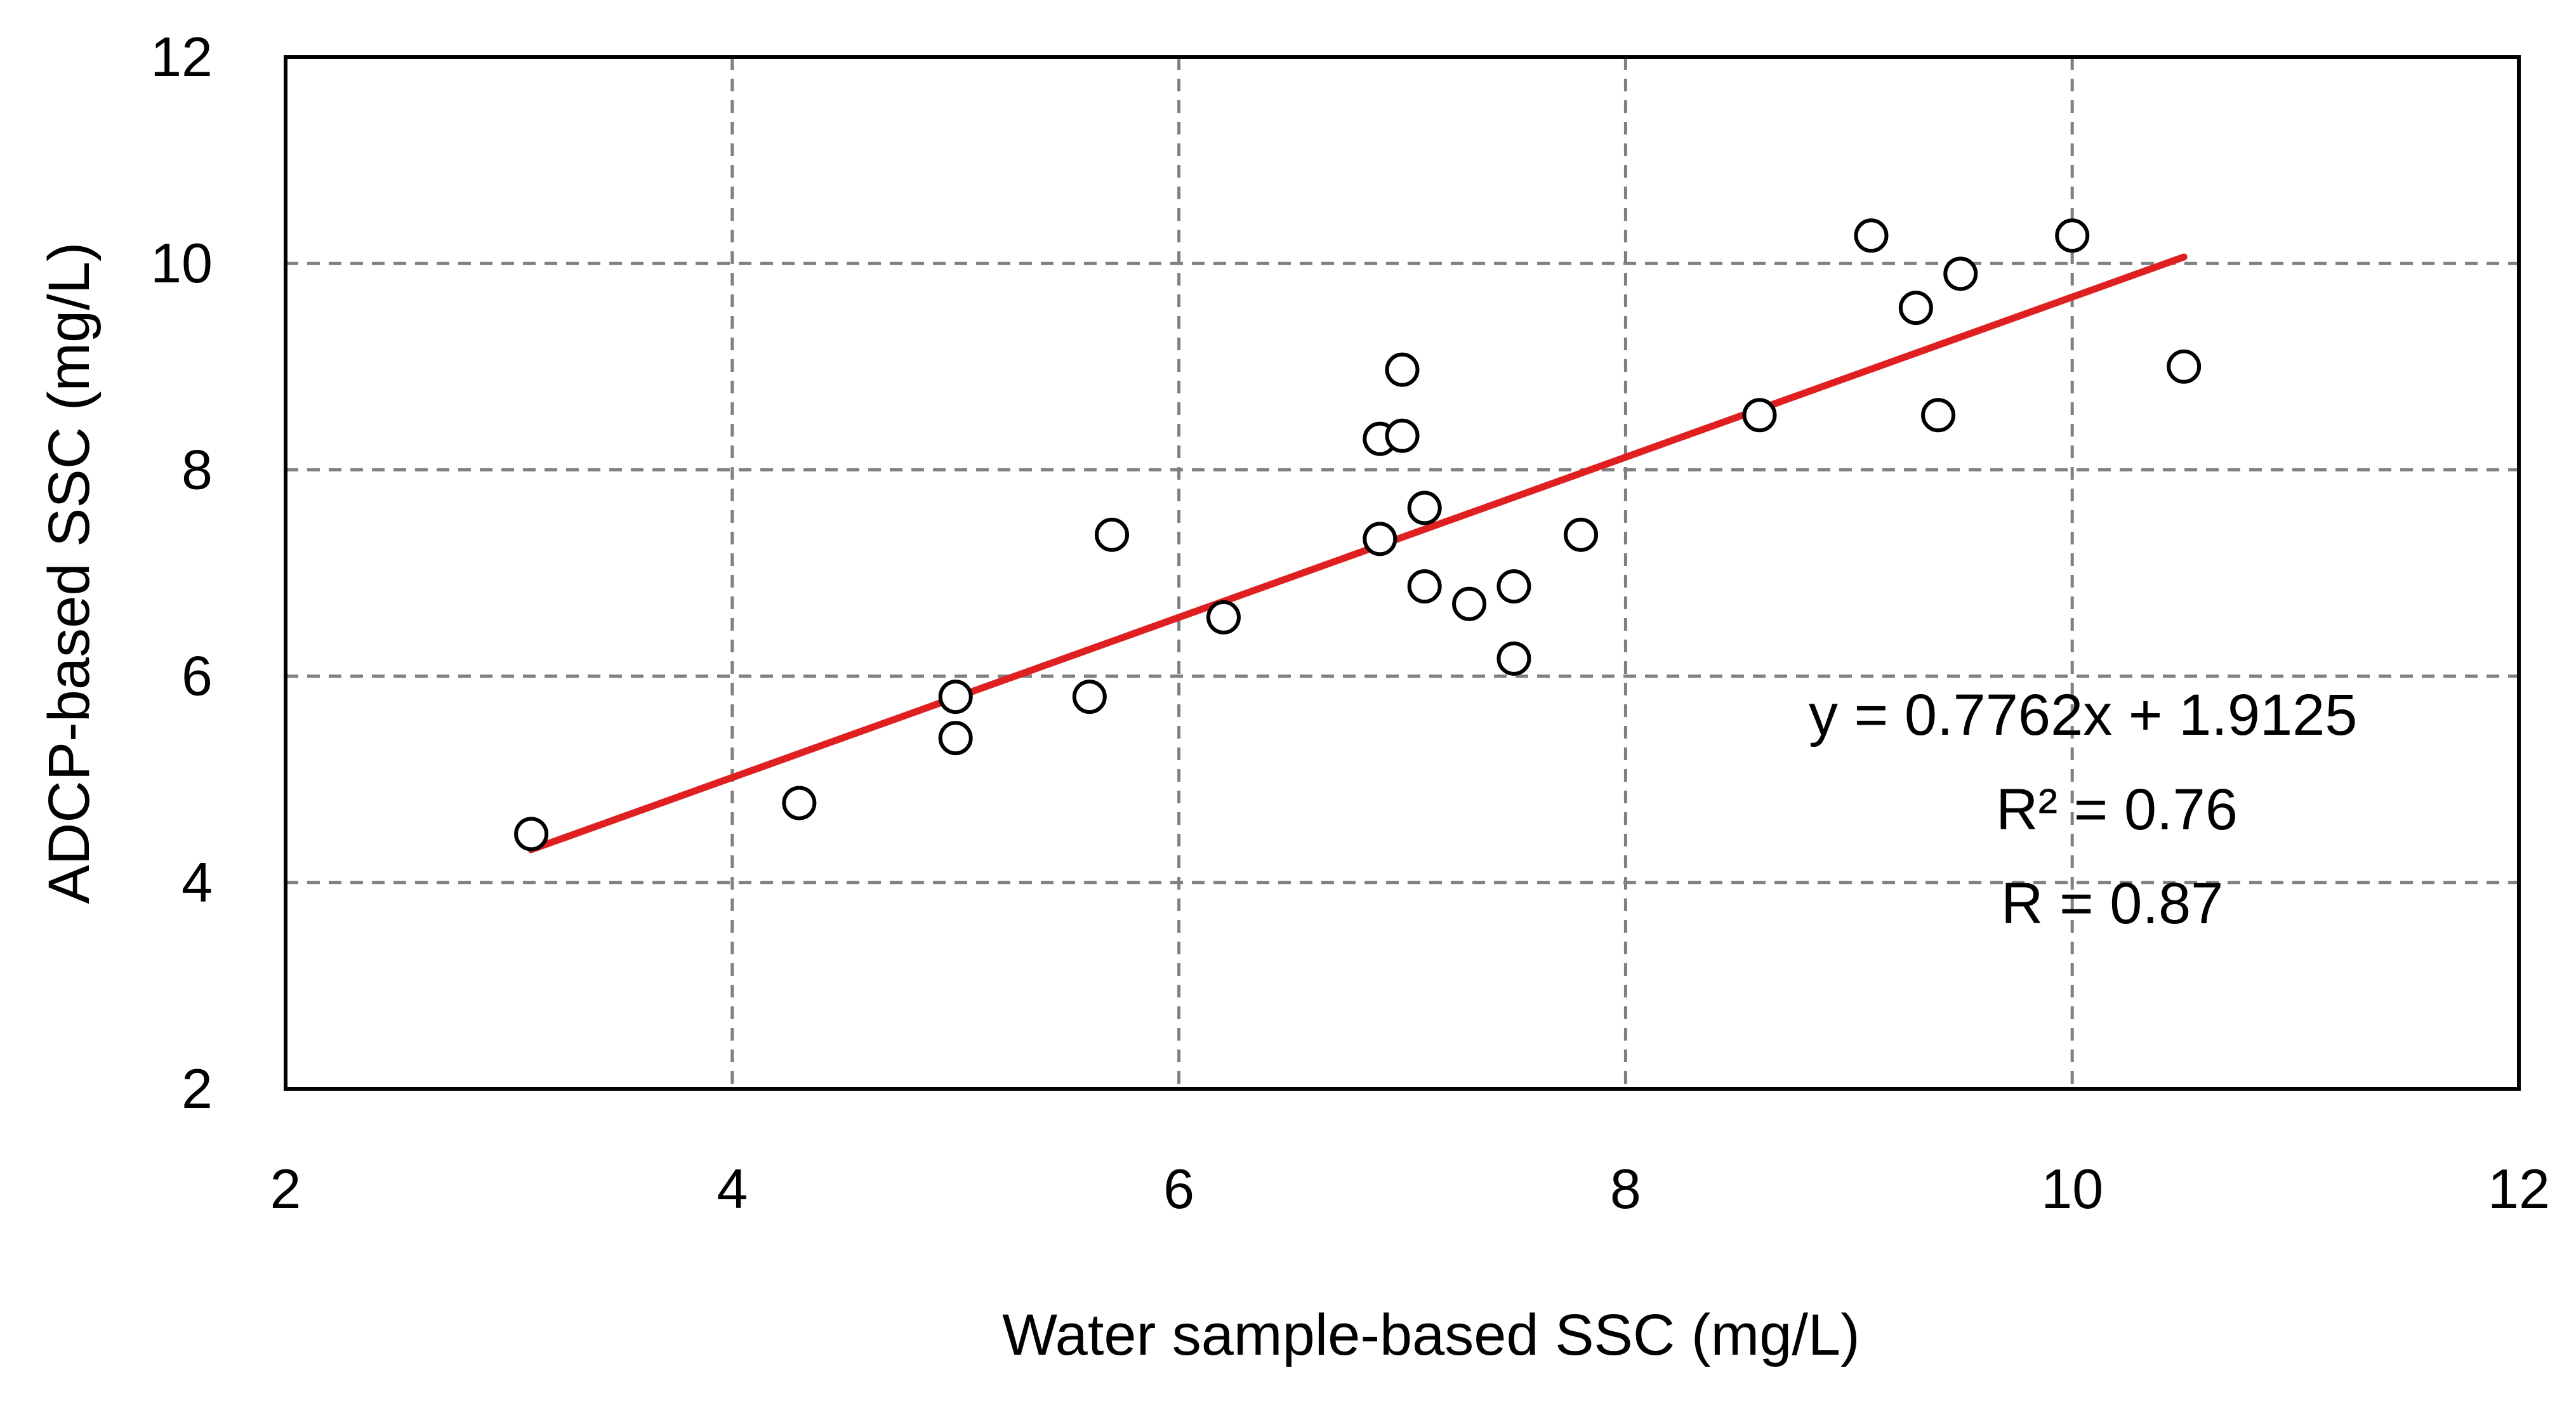  Describe the element at coordinates (1625, 1188) in the screenshot. I see `x-tick-label: 8` at that location.